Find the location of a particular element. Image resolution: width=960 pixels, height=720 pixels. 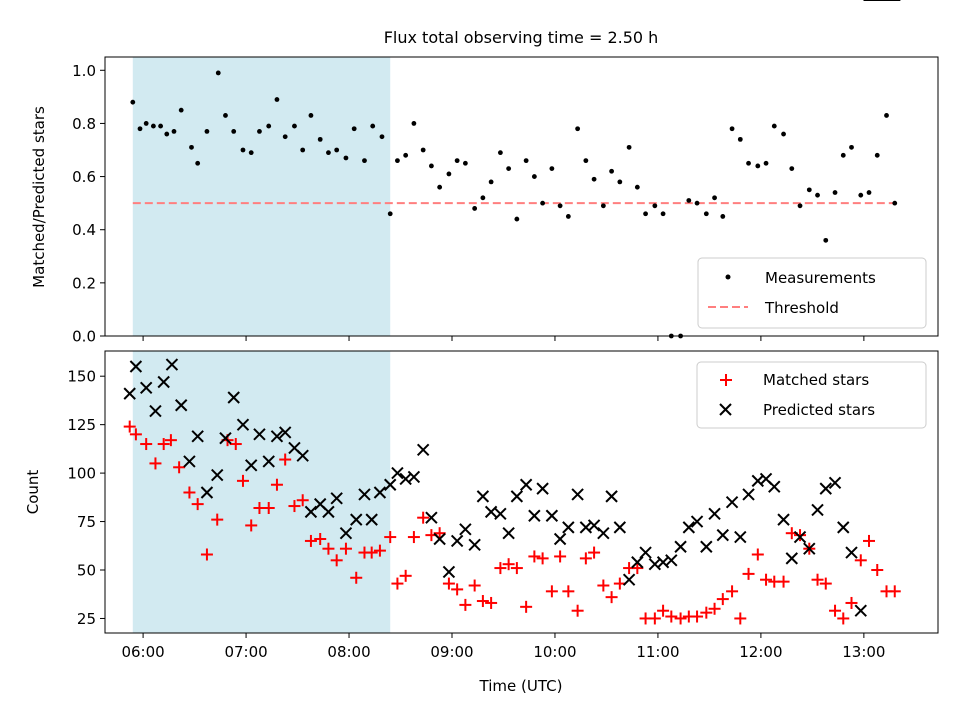

legend-predicted-marker is located at coordinates (725, 409).